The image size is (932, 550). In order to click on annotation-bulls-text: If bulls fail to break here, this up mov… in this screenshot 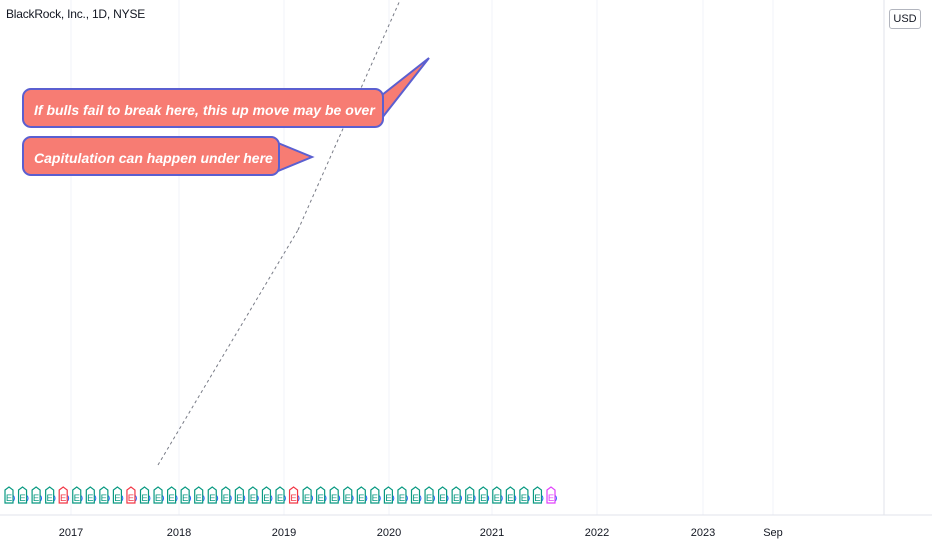, I will do `click(204, 110)`.